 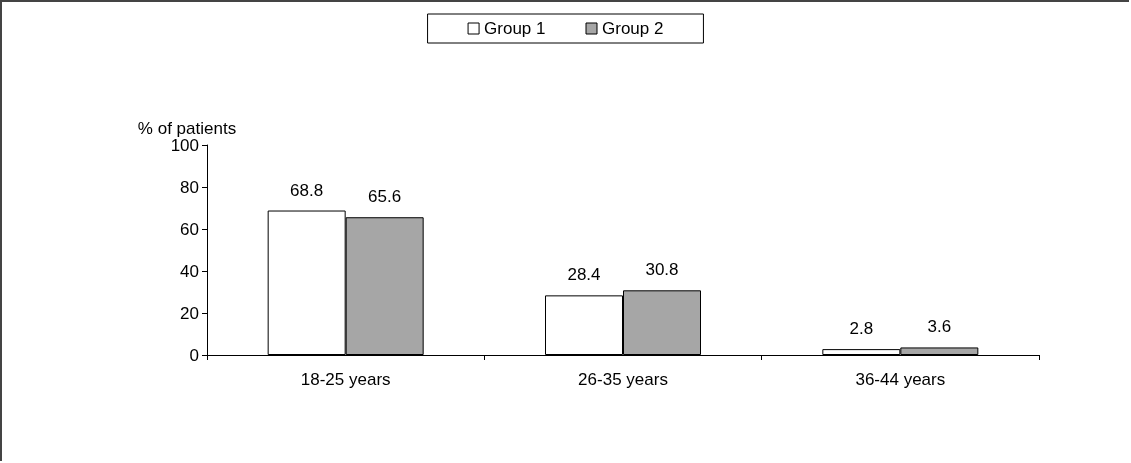 I want to click on y-tick-label: 80, so click(x=189, y=187).